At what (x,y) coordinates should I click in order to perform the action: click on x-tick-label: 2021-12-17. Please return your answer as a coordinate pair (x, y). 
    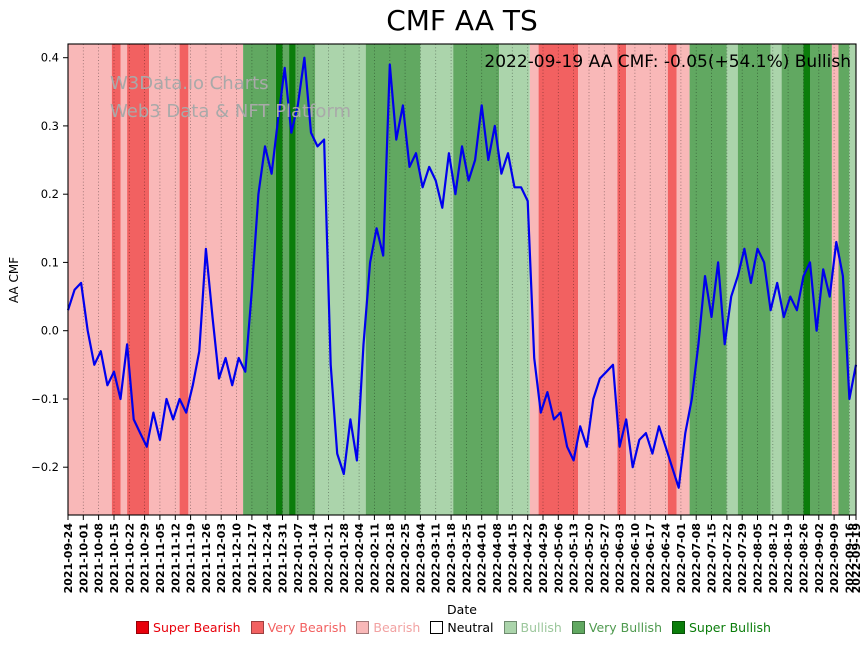
    Looking at the image, I should click on (252, 558).